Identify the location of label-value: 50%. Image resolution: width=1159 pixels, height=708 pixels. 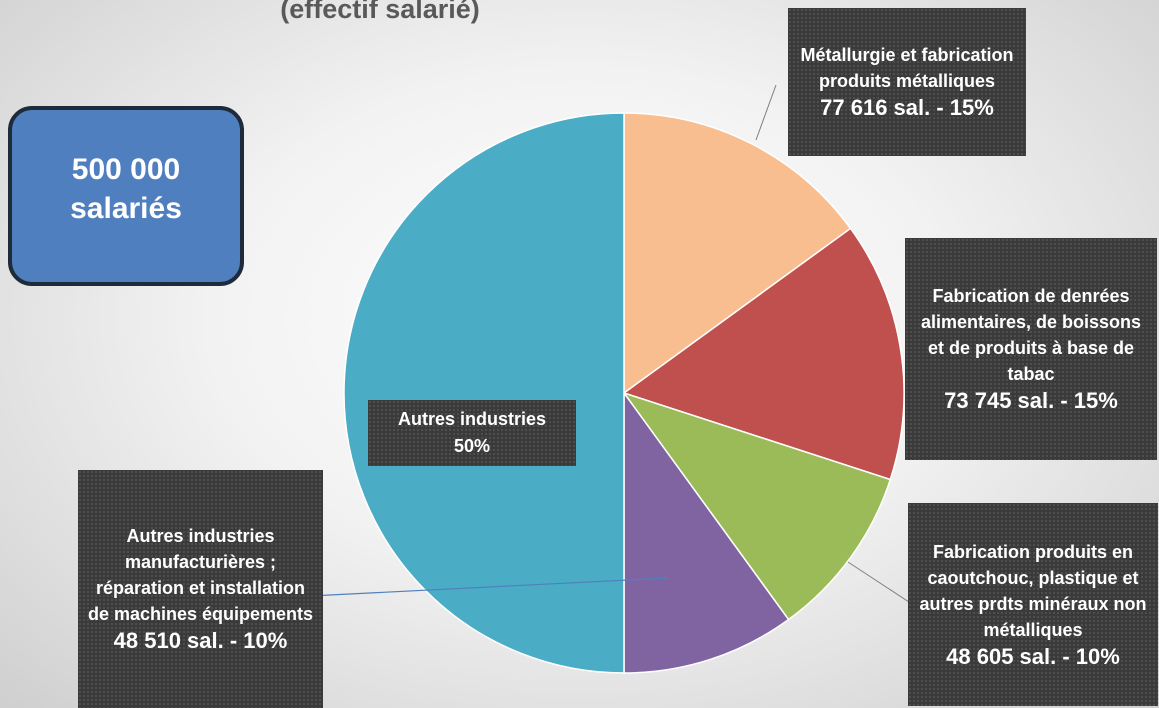
(472, 446).